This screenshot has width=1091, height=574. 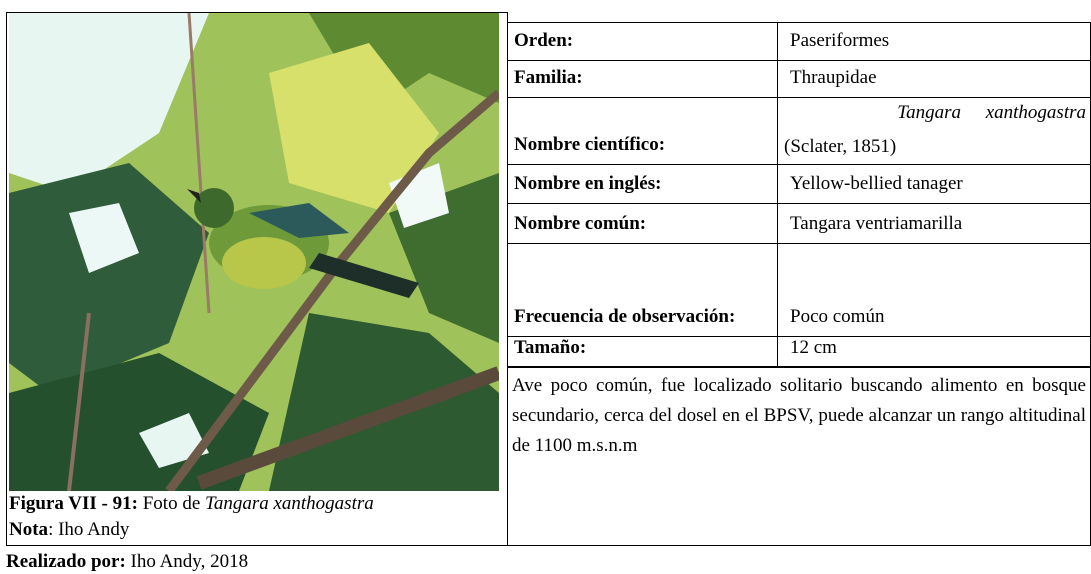 What do you see at coordinates (289, 503) in the screenshot?
I see `caption-species: Tangara xanthogastra` at bounding box center [289, 503].